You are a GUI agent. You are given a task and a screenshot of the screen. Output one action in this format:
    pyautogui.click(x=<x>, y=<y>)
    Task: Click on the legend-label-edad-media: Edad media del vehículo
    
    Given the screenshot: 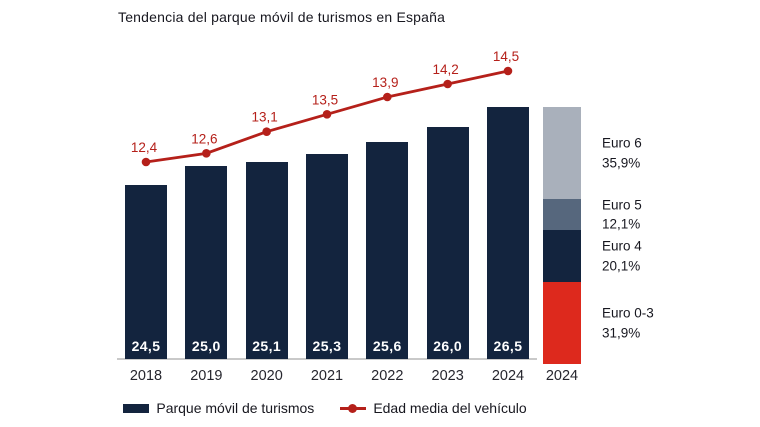 What is the action you would take?
    pyautogui.click(x=450, y=408)
    